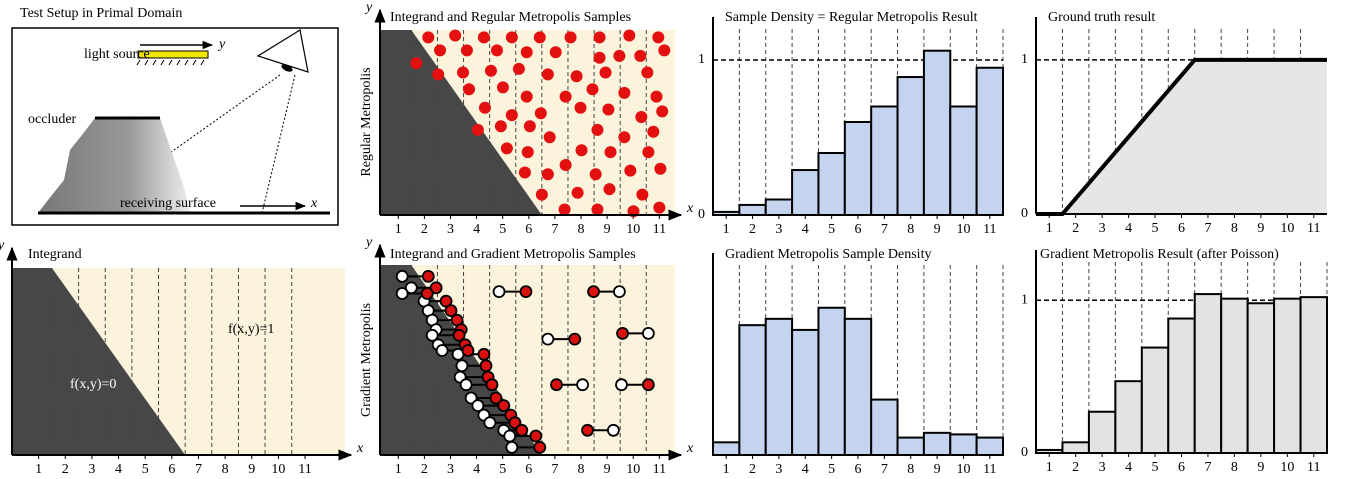 Image resolution: width=1351 pixels, height=479 pixels. What do you see at coordinates (52, 119) in the screenshot?
I see `occluder-label: occluder` at bounding box center [52, 119].